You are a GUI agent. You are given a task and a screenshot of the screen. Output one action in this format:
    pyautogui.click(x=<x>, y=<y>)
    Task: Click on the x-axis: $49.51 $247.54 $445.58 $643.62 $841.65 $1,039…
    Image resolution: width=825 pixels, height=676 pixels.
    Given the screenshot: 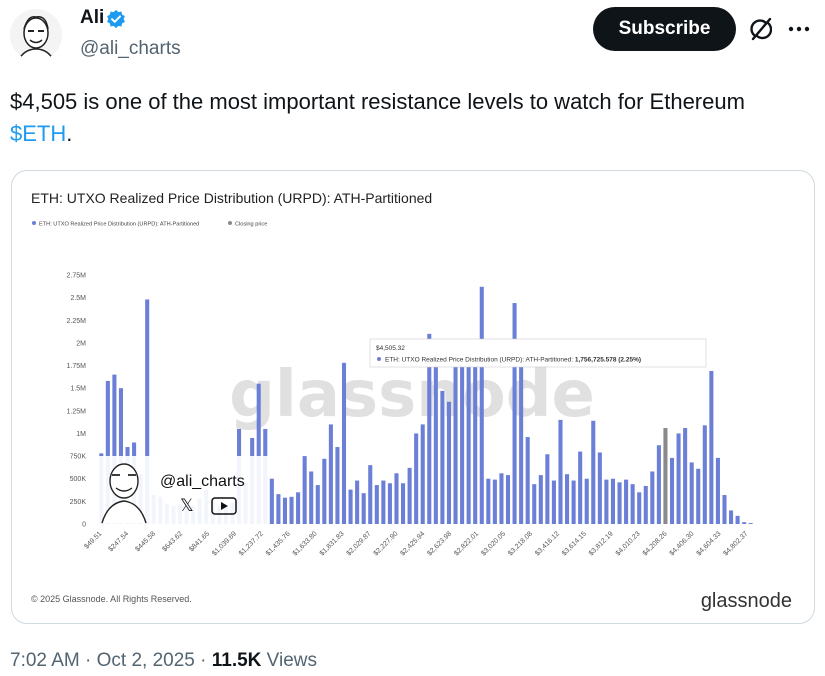 What is the action you would take?
    pyautogui.click(x=416, y=543)
    